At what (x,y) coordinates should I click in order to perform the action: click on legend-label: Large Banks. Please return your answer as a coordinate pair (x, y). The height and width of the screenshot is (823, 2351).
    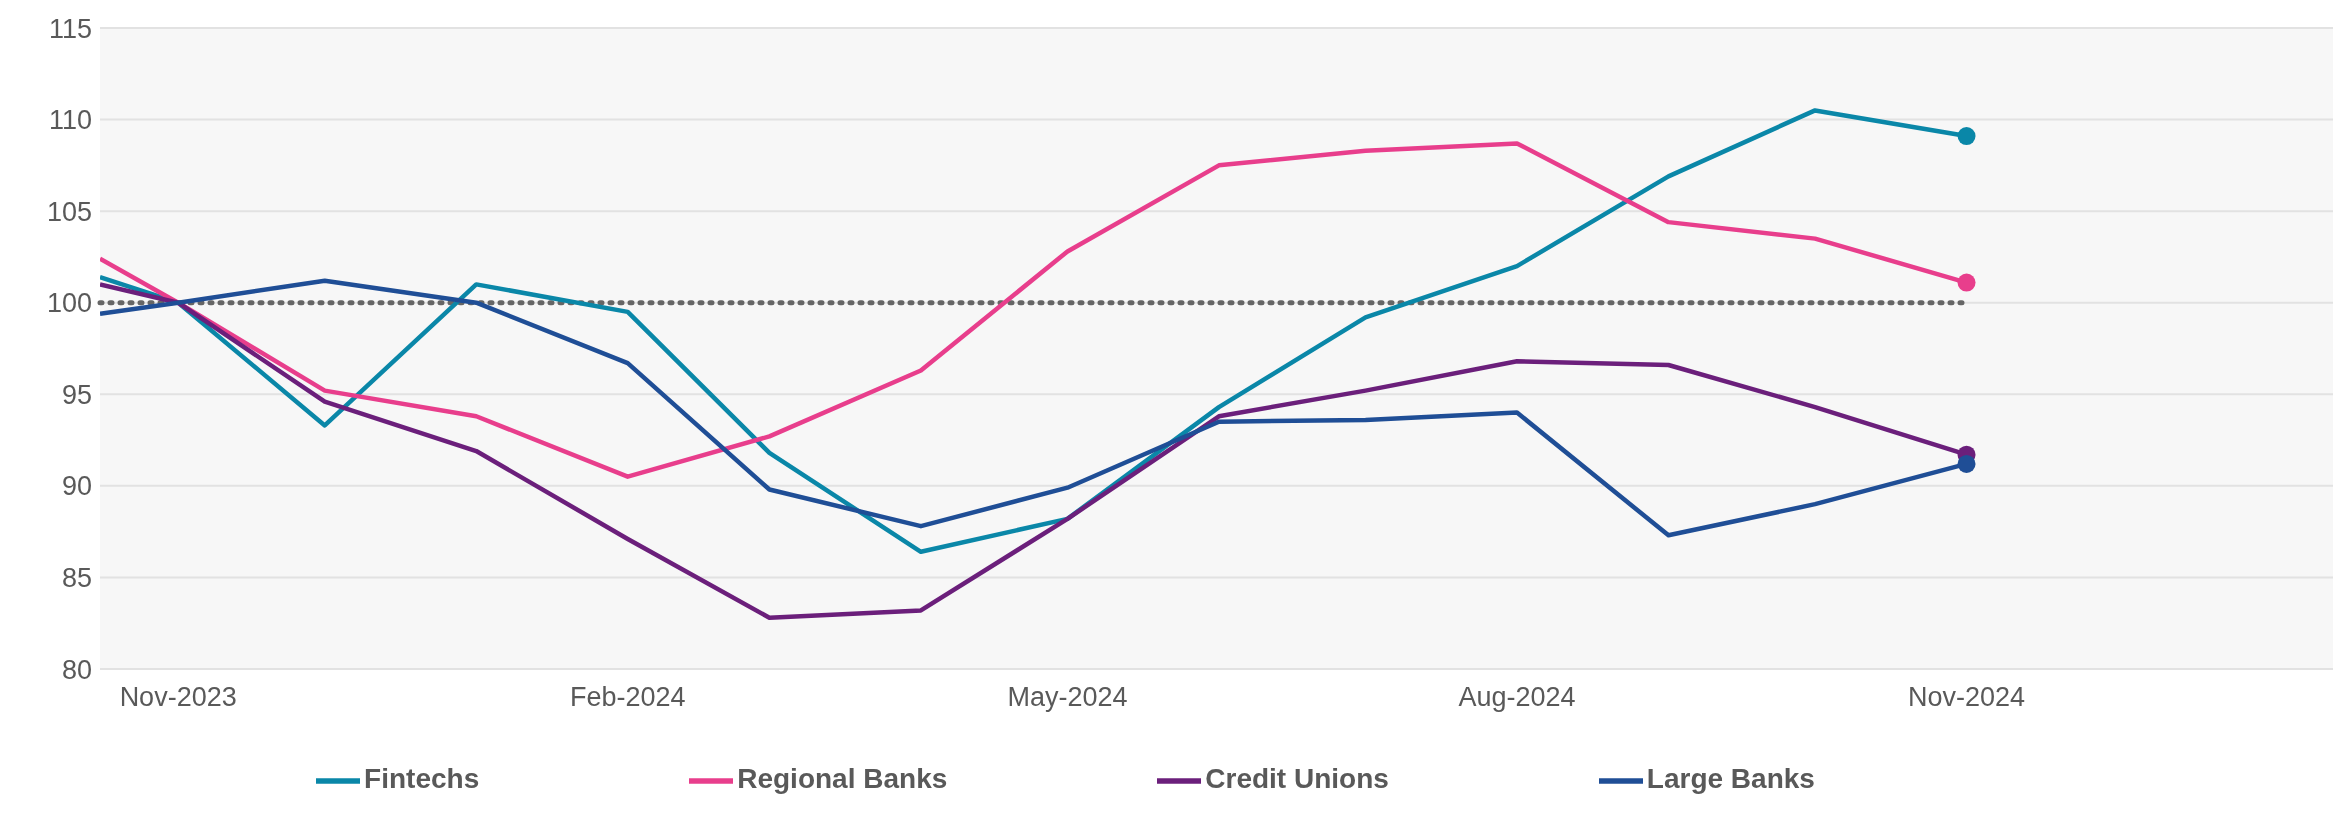
    Looking at the image, I should click on (1730, 779).